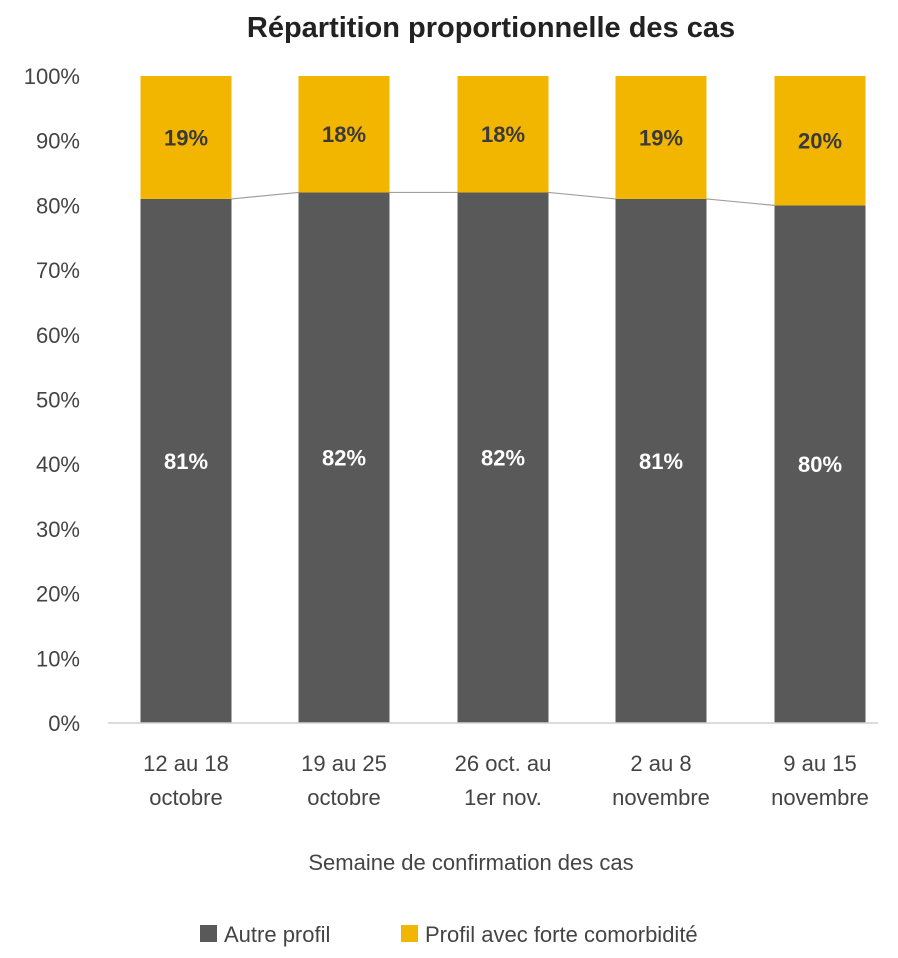 Image resolution: width=898 pixels, height=958 pixels. Describe the element at coordinates (503, 198) in the screenshot. I see `series-lines` at that location.